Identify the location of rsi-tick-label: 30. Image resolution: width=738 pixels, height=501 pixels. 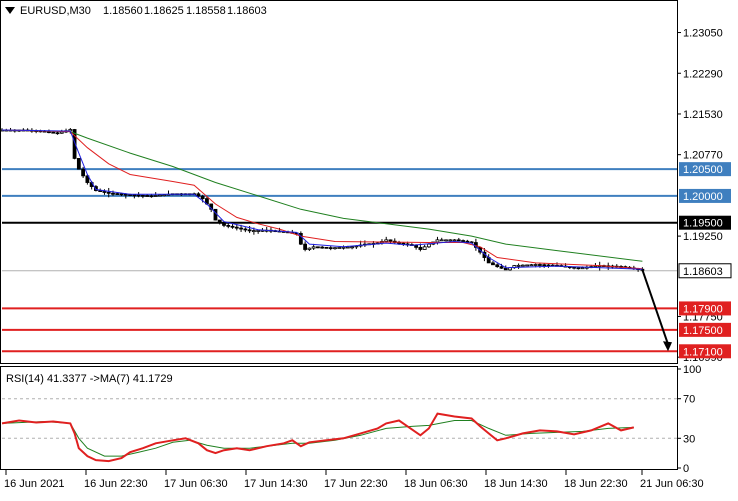
(689, 439).